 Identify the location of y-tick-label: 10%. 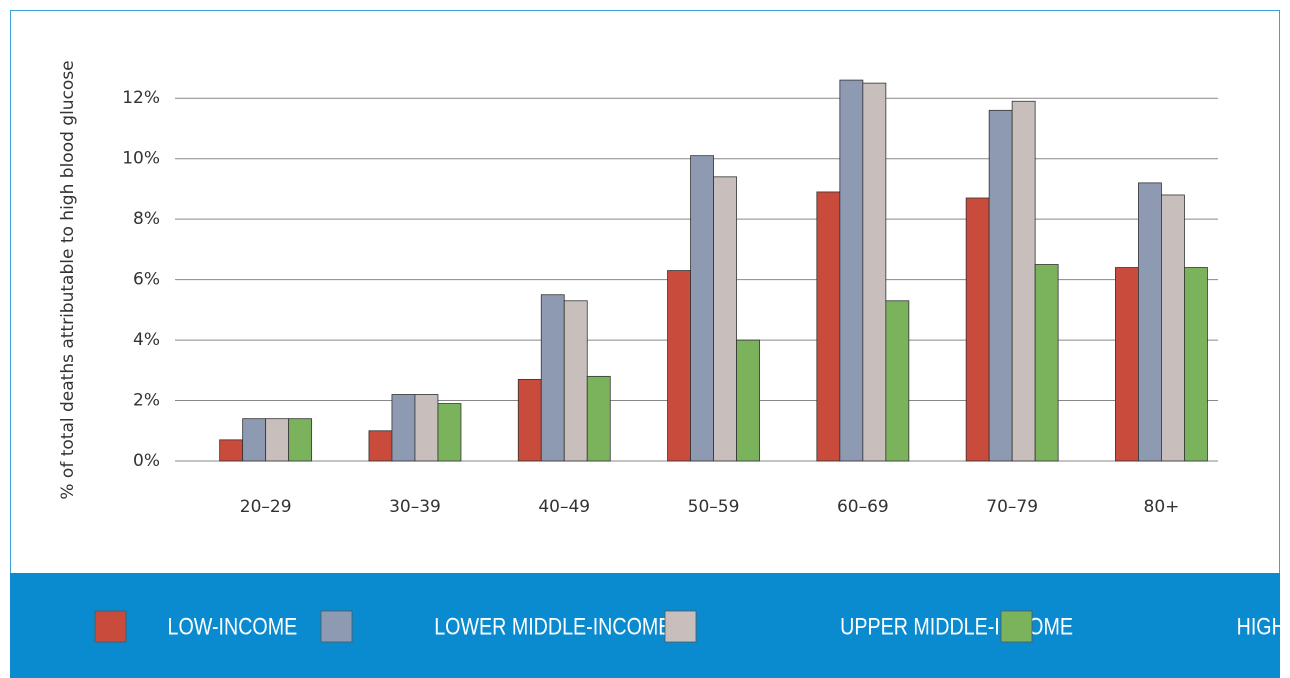
(141, 159).